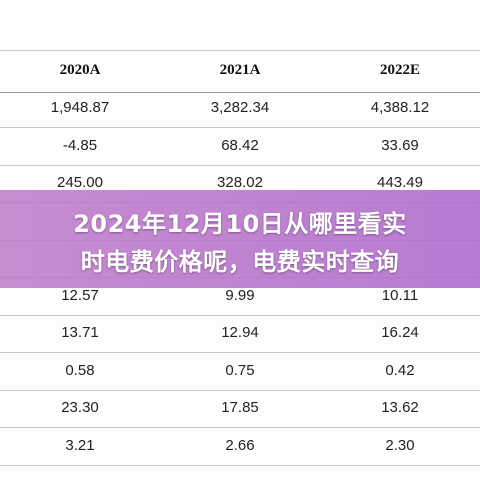 The height and width of the screenshot is (480, 480). I want to click on header-rule, so click(240, 92).